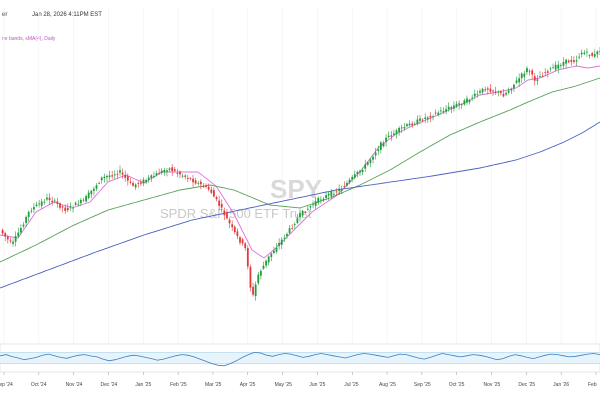  Describe the element at coordinates (300, 358) in the screenshot. I see `rsi-band` at that location.